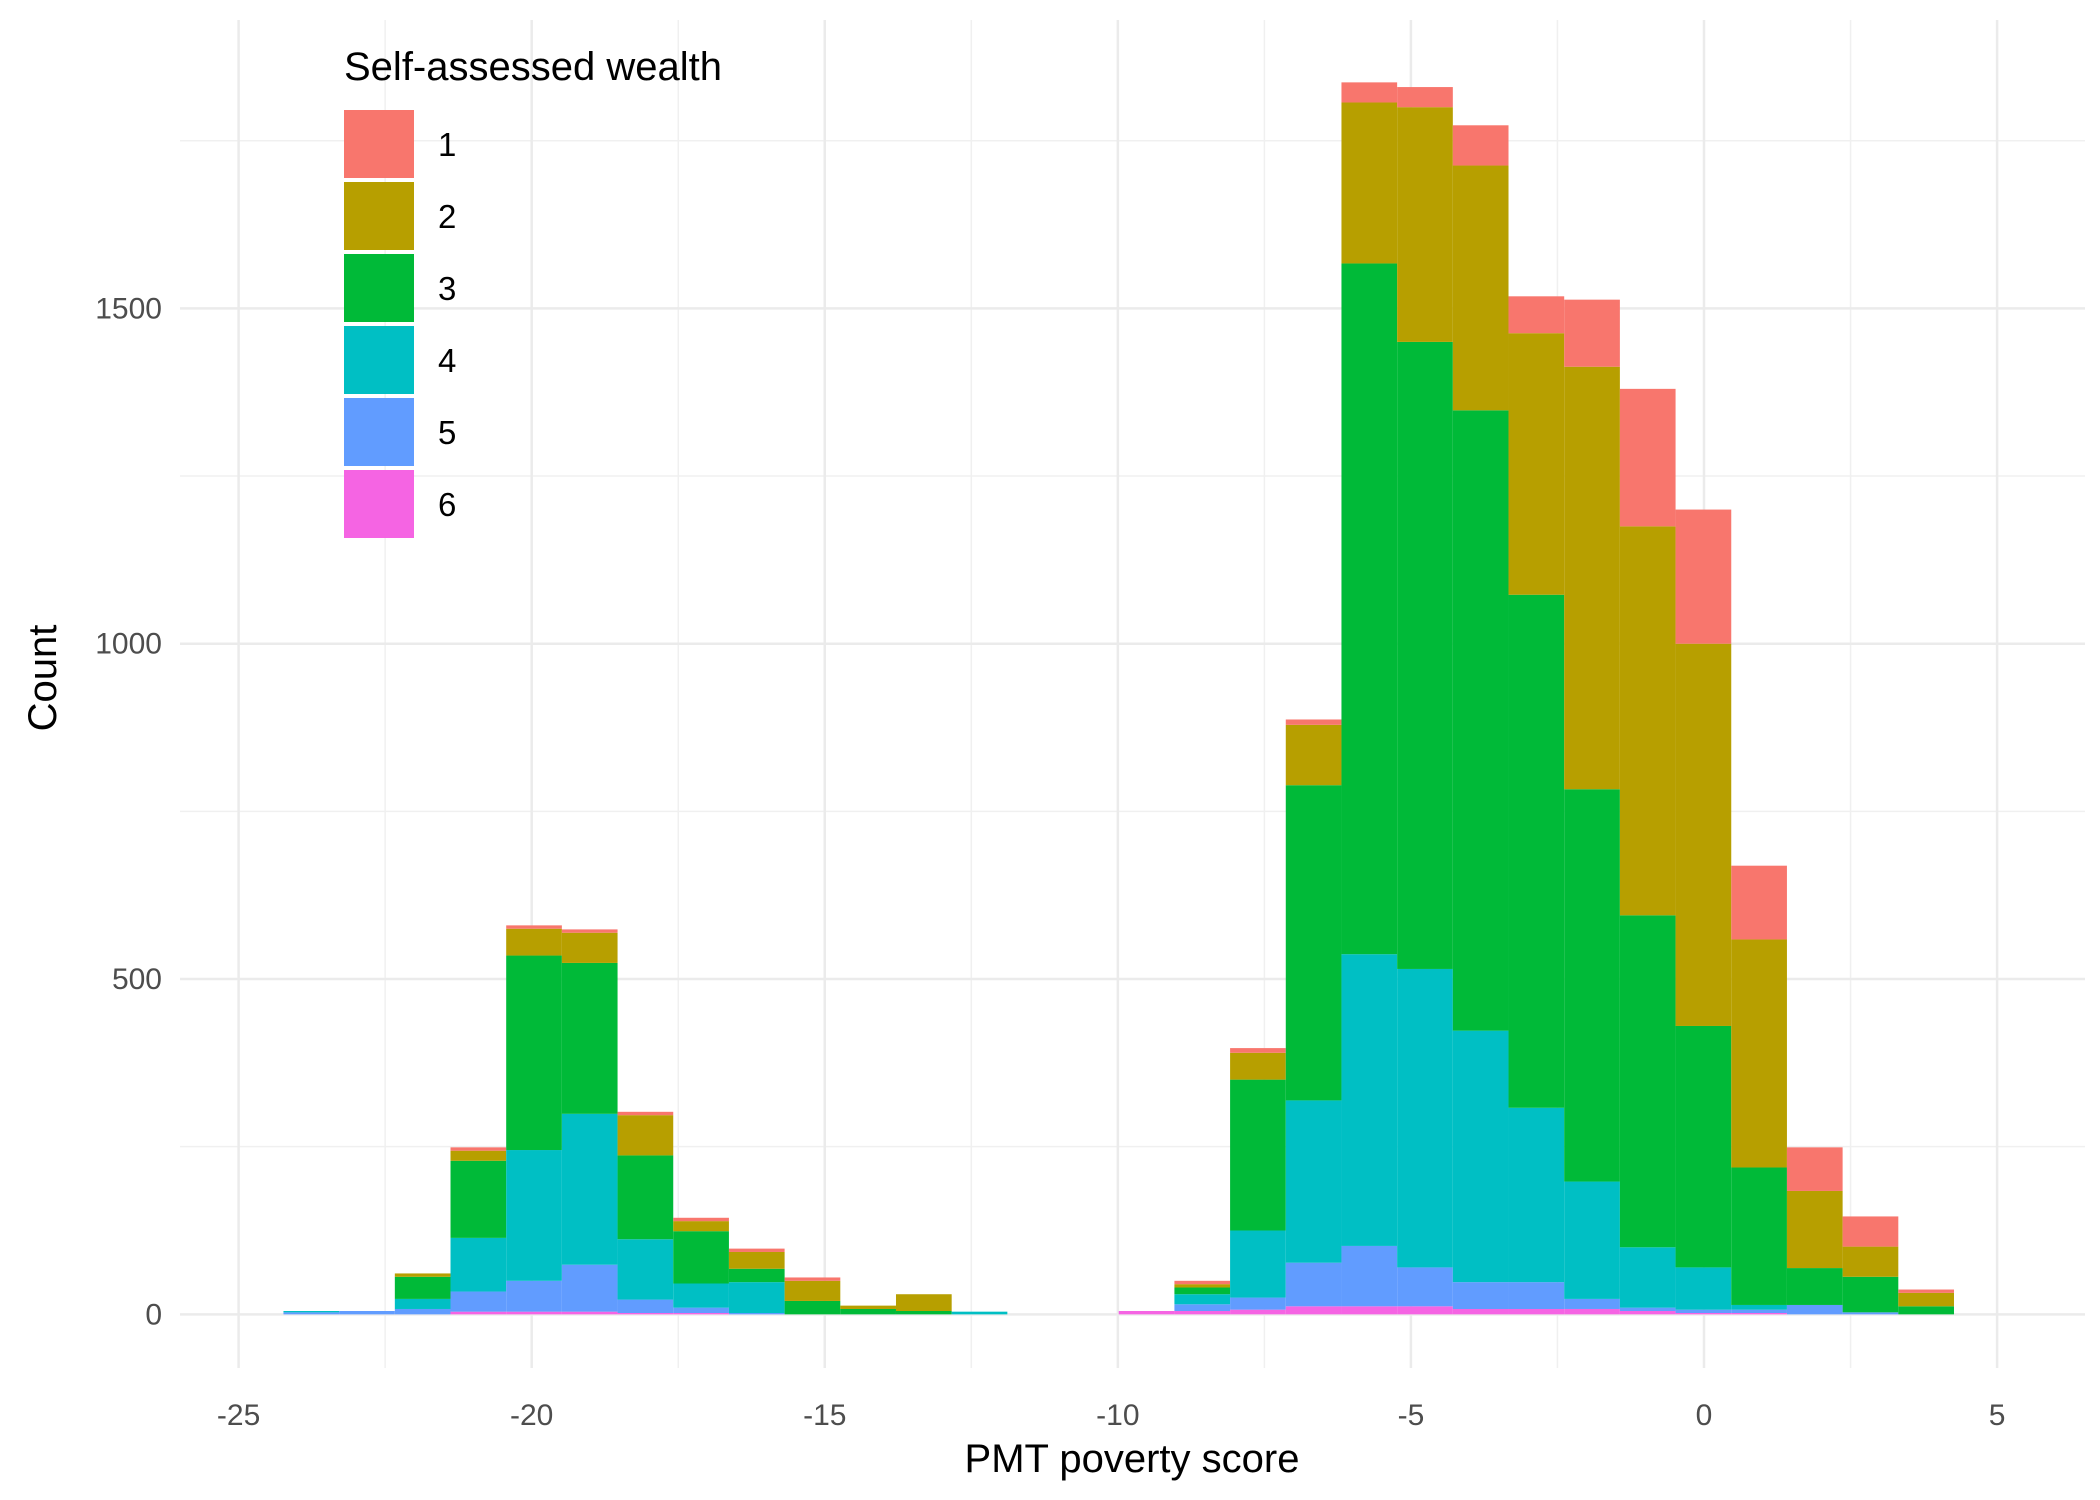 This screenshot has width=2100, height=1500. Describe the element at coordinates (400, 324) in the screenshot. I see `legend-items: 1 2 3 4 5 6` at that location.